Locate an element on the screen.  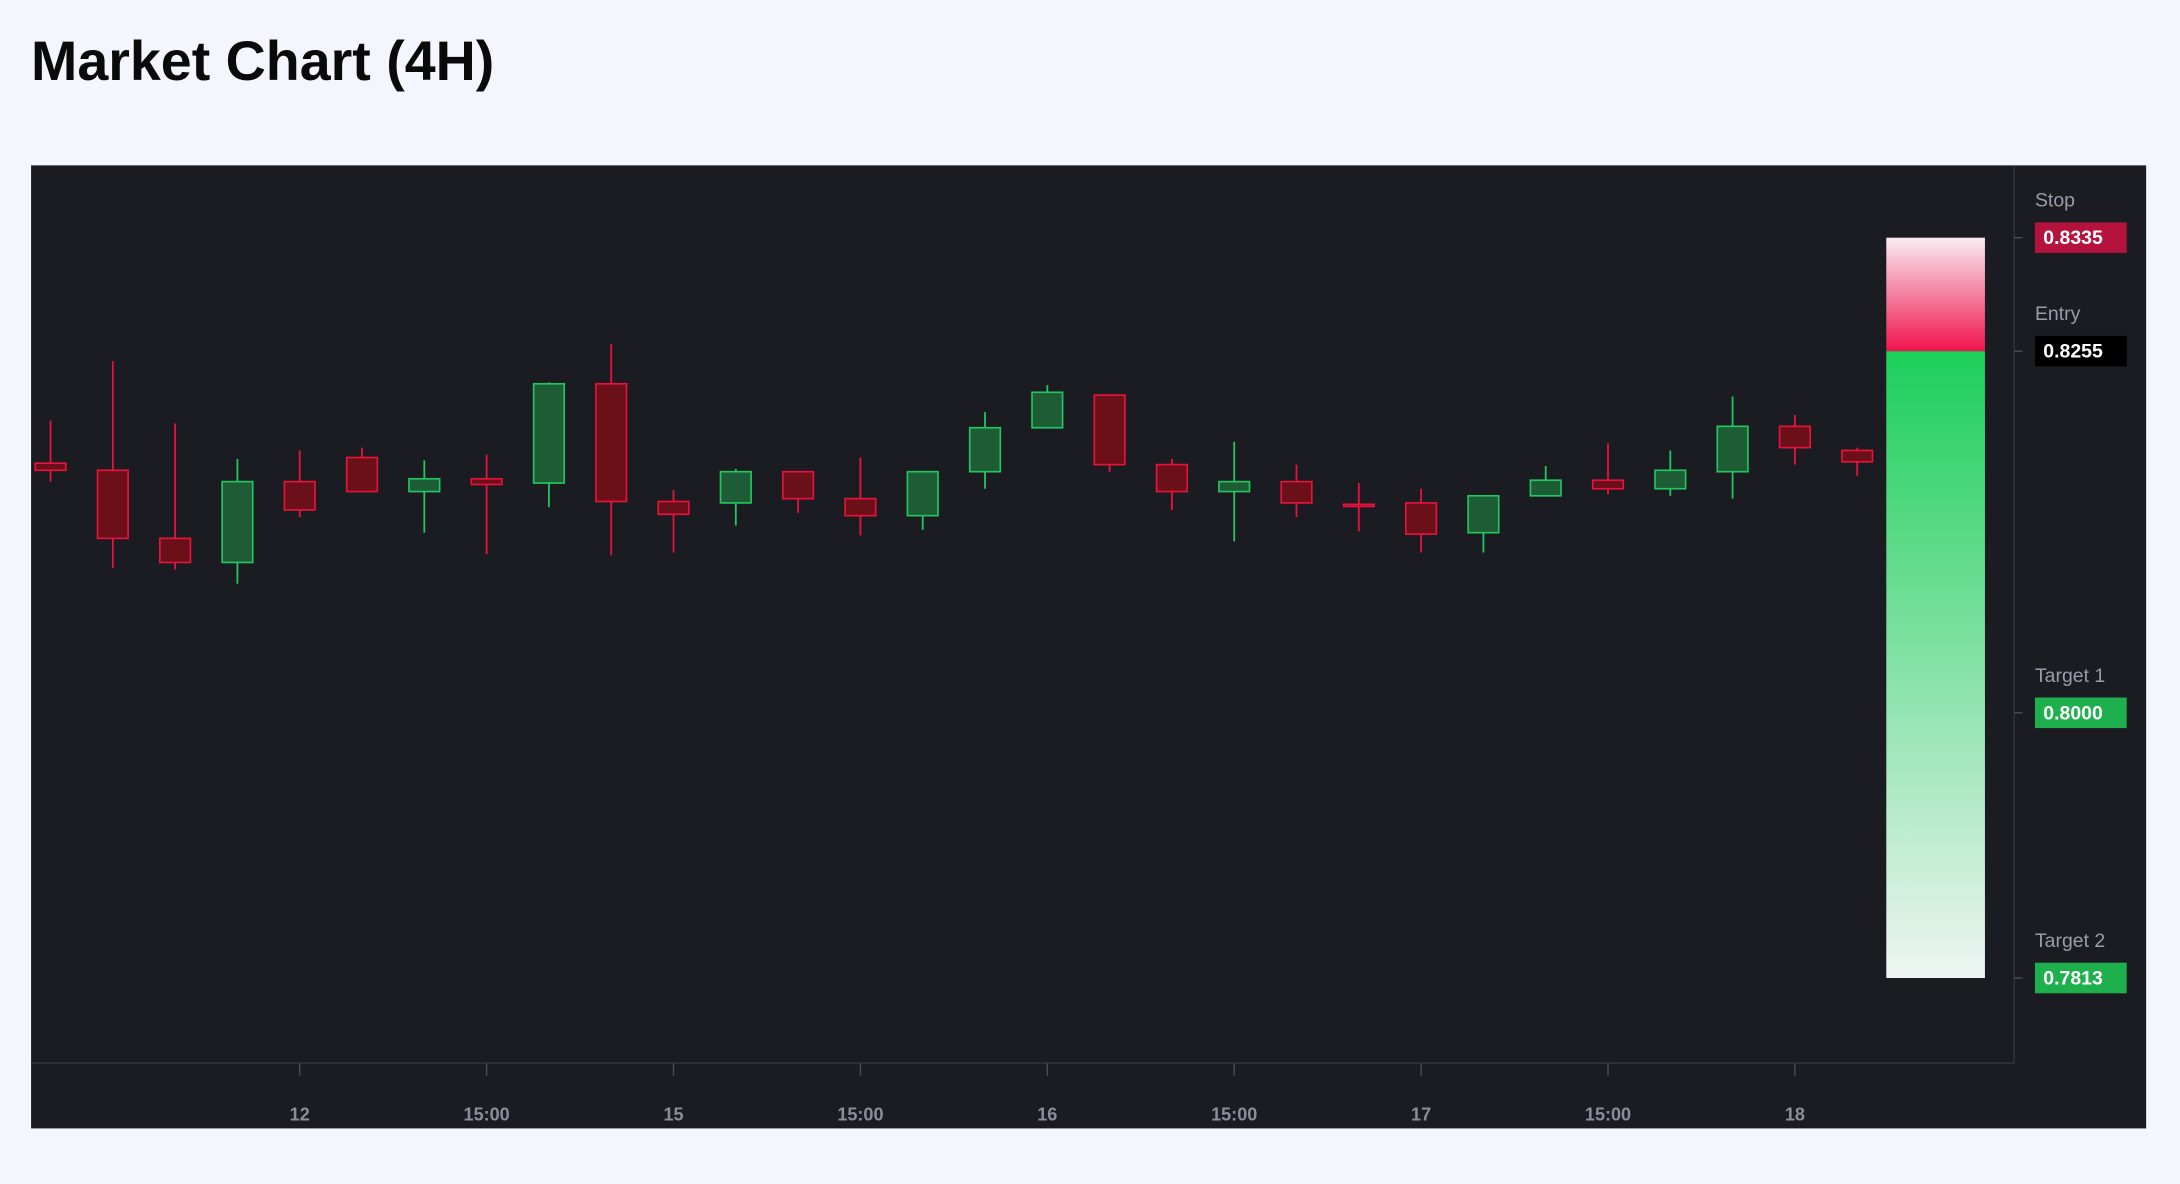
level-value: 0.8335 is located at coordinates (2073, 238).